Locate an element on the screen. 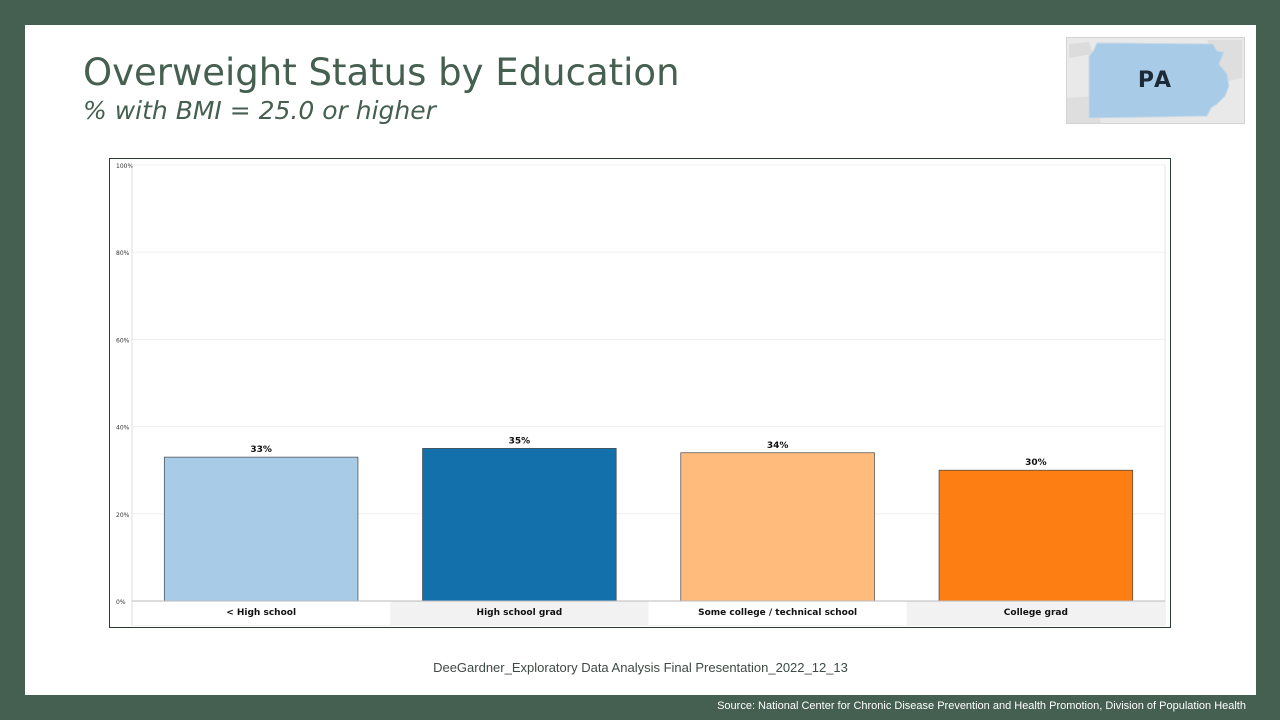 This screenshot has height=720, width=1280. y-tick-label: 80% is located at coordinates (123, 253).